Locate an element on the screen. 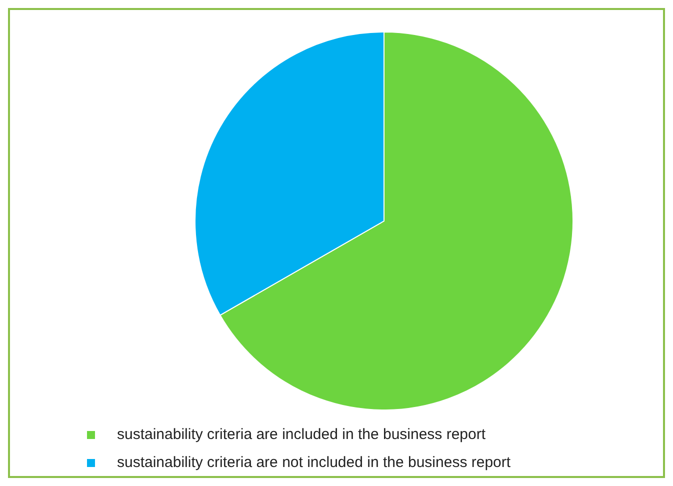 This screenshot has width=673, height=486. legend-label: sustainability criteria are included in the business report is located at coordinates (301, 434).